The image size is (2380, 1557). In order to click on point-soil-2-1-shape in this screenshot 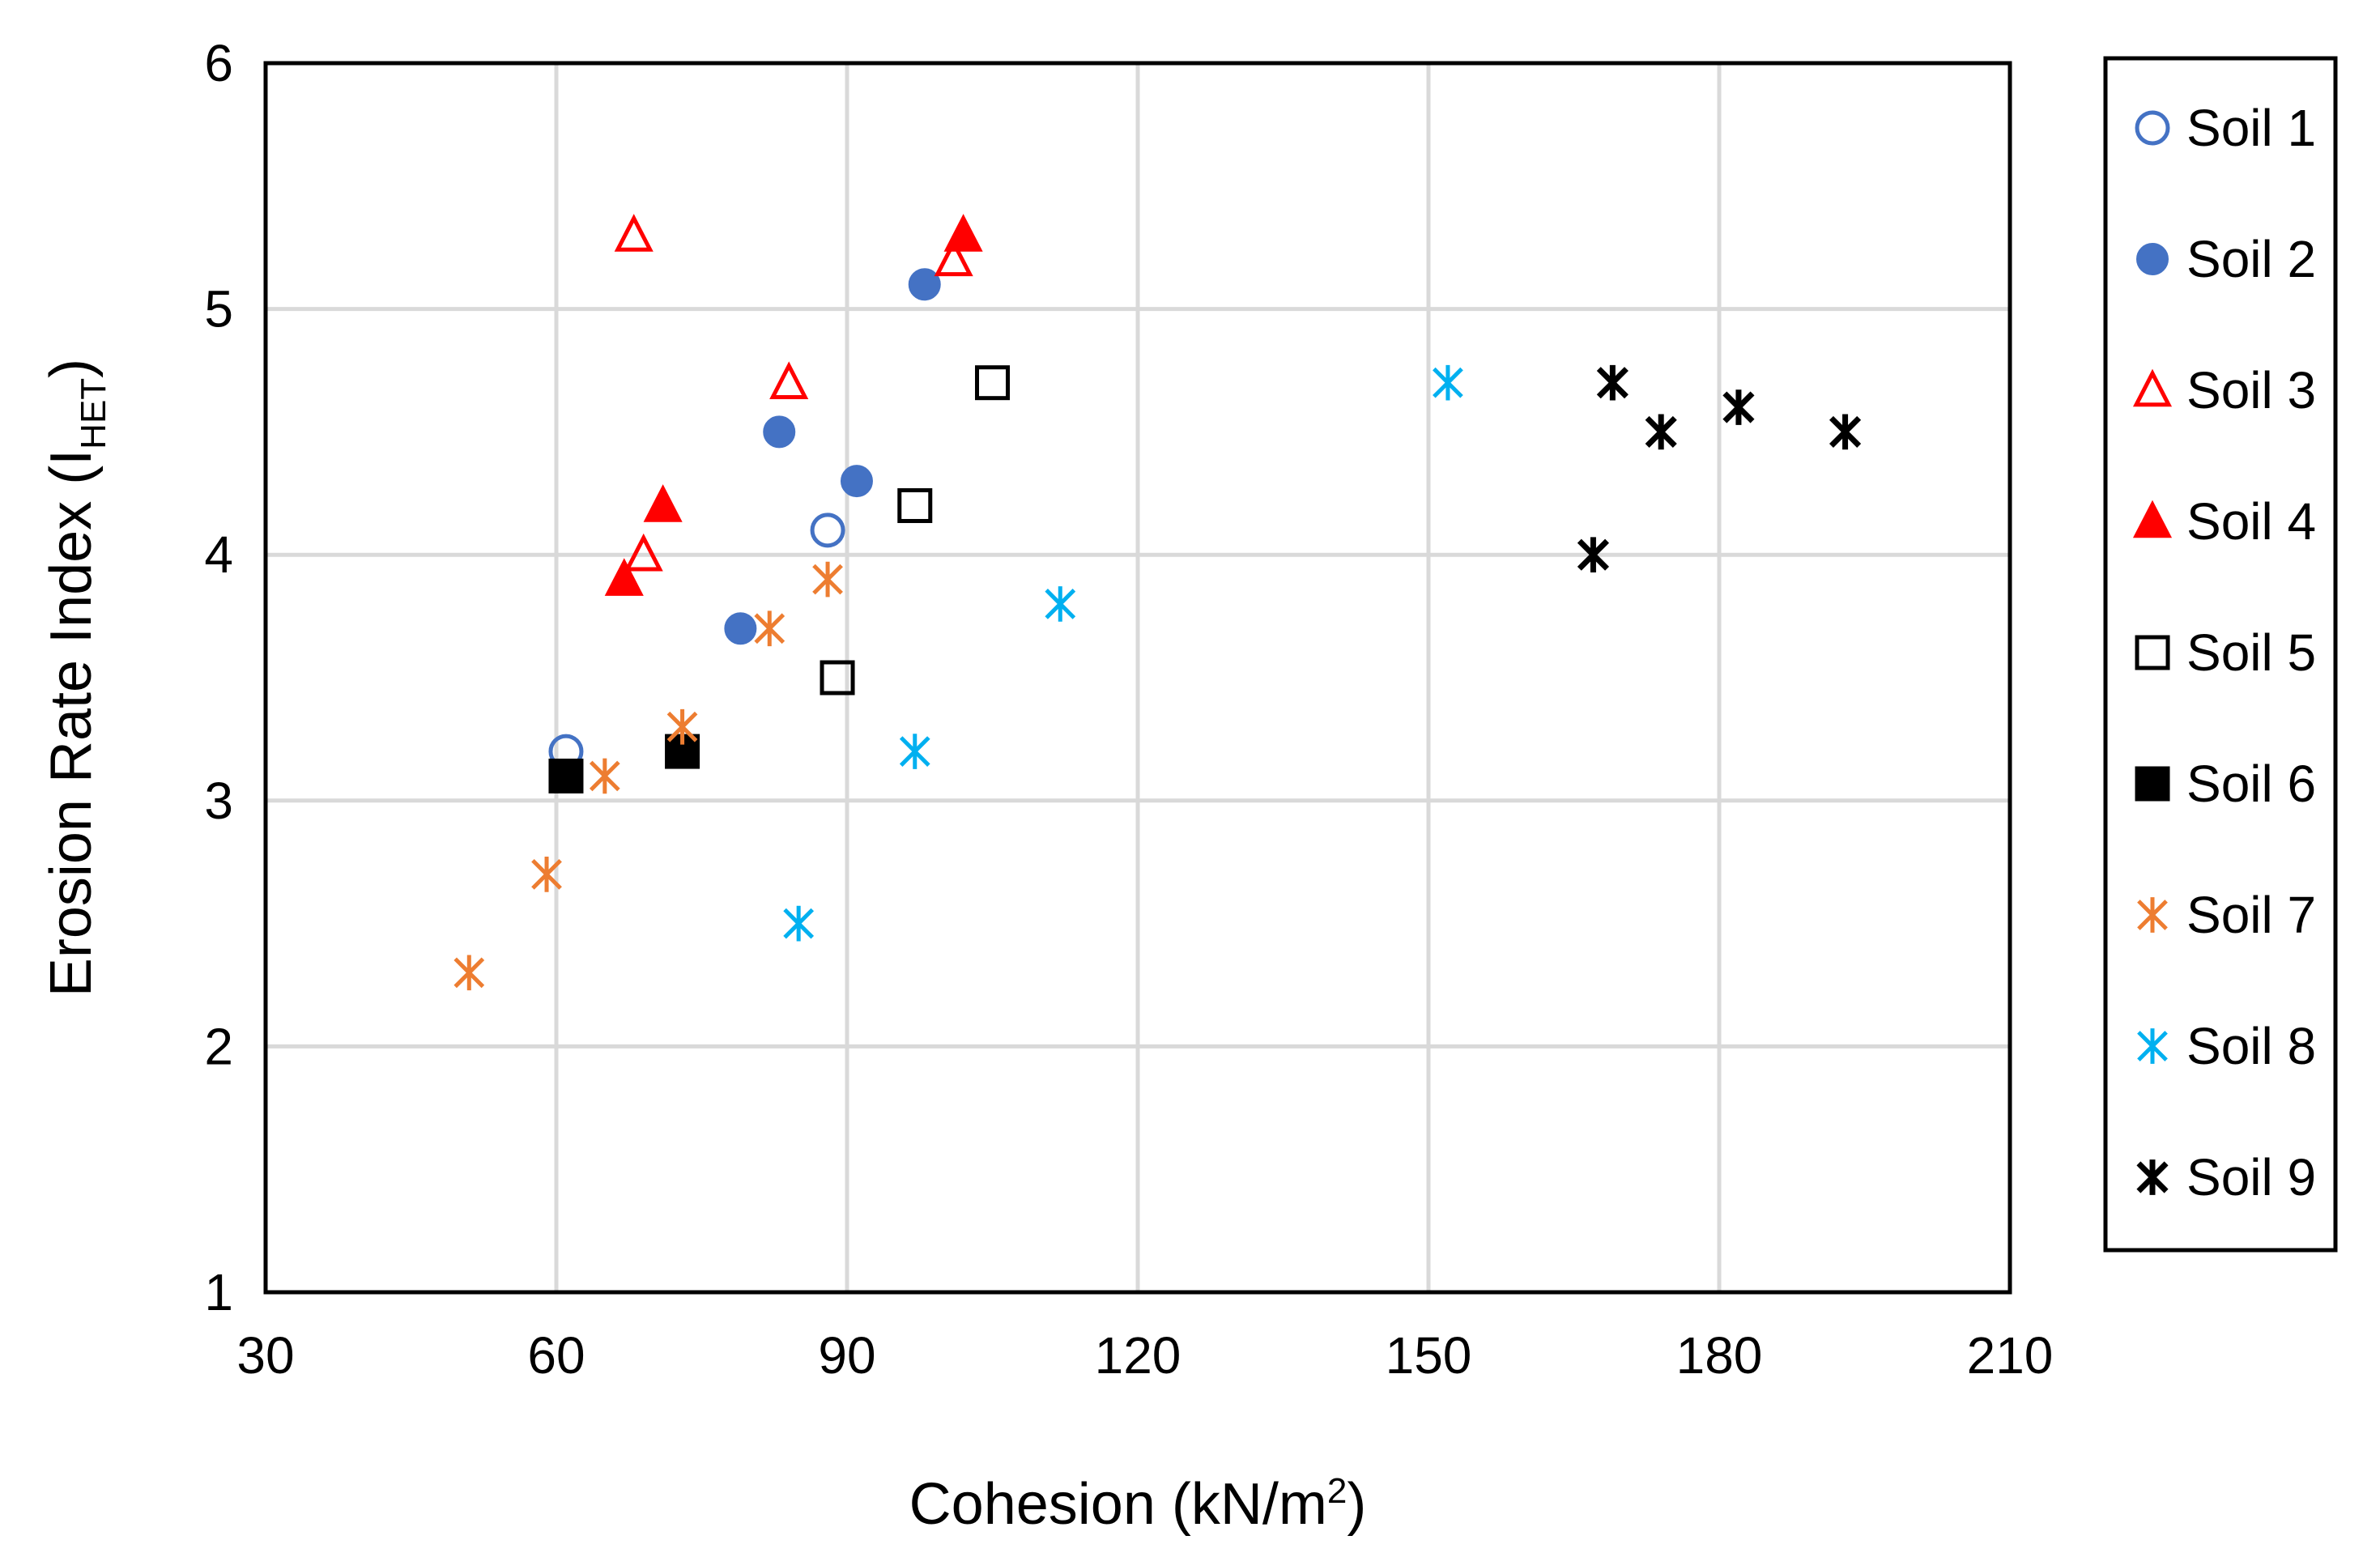, I will do `click(925, 284)`.